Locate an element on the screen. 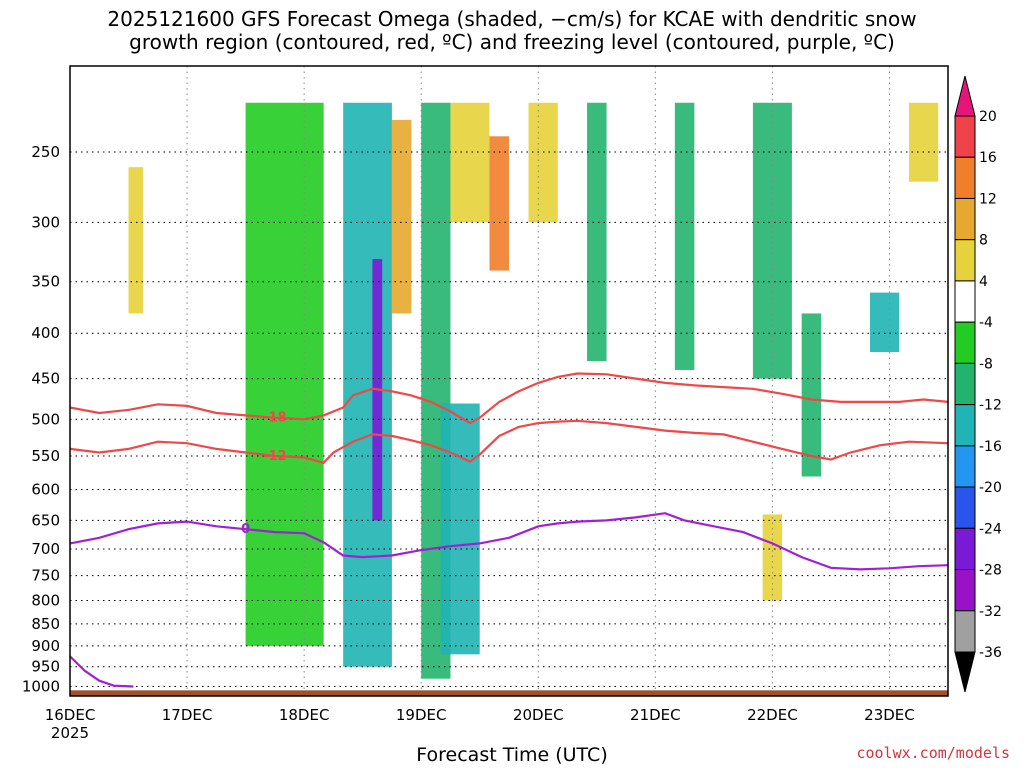 This screenshot has height=768, width=1024. x-tick-label: 2025 is located at coordinates (70, 733).